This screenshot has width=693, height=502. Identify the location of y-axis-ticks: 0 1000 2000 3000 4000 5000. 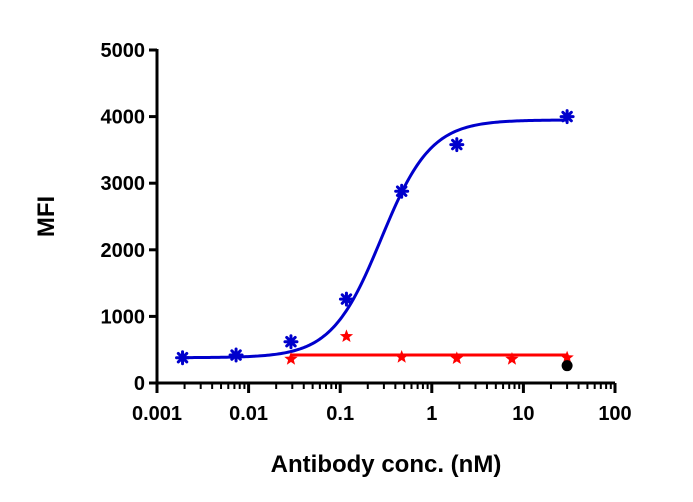
(129, 217).